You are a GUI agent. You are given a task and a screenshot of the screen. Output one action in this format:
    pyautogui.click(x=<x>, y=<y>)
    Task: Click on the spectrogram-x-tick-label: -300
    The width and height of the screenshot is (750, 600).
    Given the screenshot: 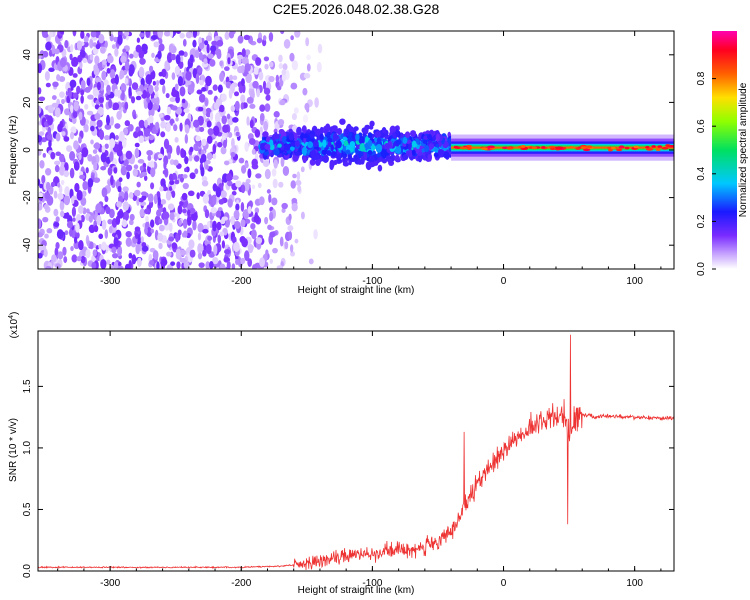 What is the action you would take?
    pyautogui.click(x=110, y=281)
    